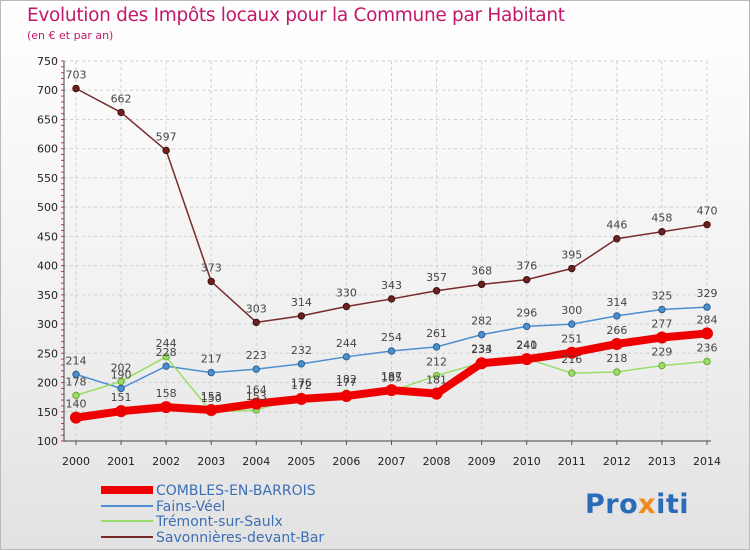  Describe the element at coordinates (47, 149) in the screenshot. I see `y-tick-label: 600` at that location.